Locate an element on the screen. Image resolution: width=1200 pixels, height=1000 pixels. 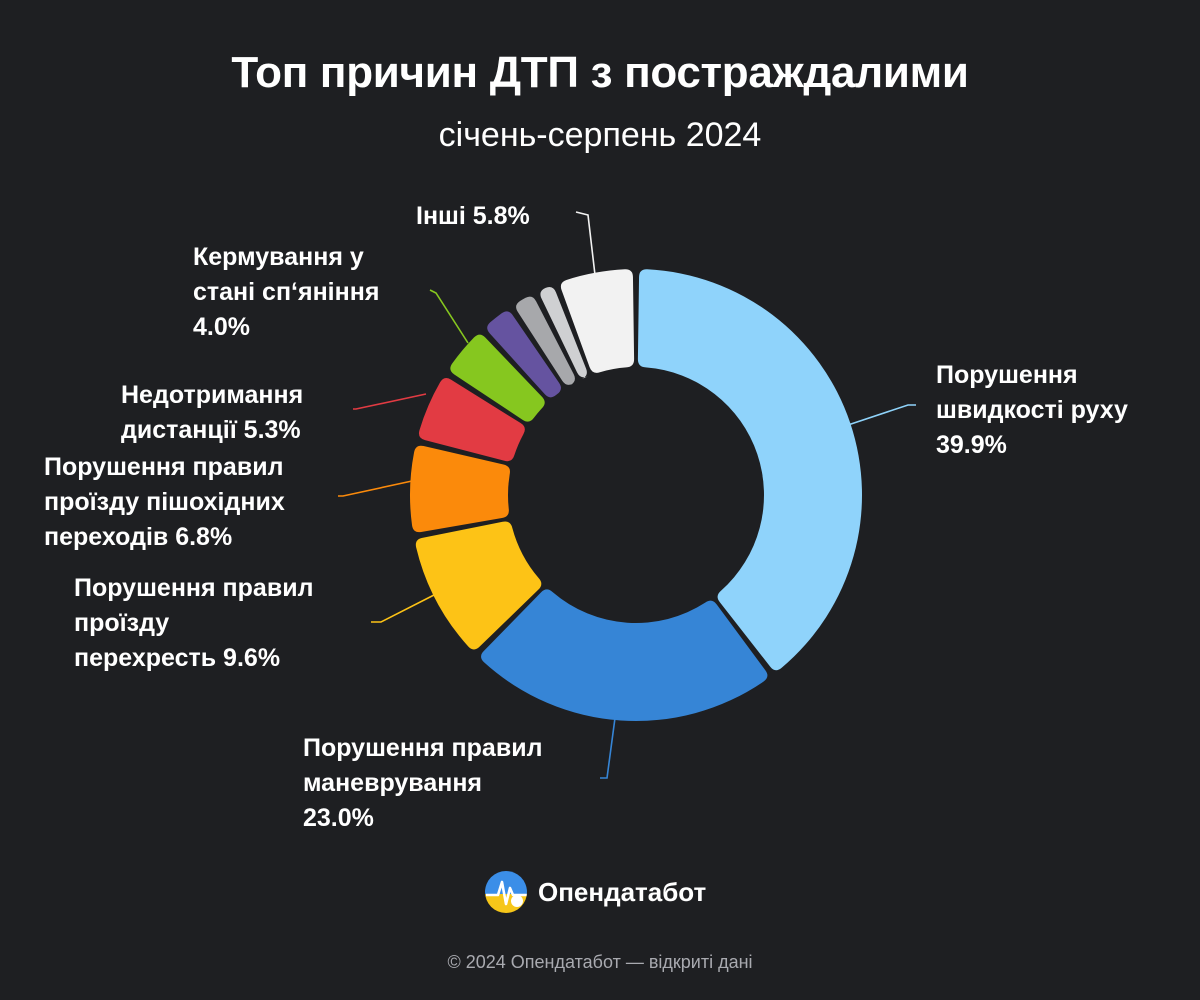
footer-copyright: © 2024 Опендатабот — відкриті дані is located at coordinates (600, 962).